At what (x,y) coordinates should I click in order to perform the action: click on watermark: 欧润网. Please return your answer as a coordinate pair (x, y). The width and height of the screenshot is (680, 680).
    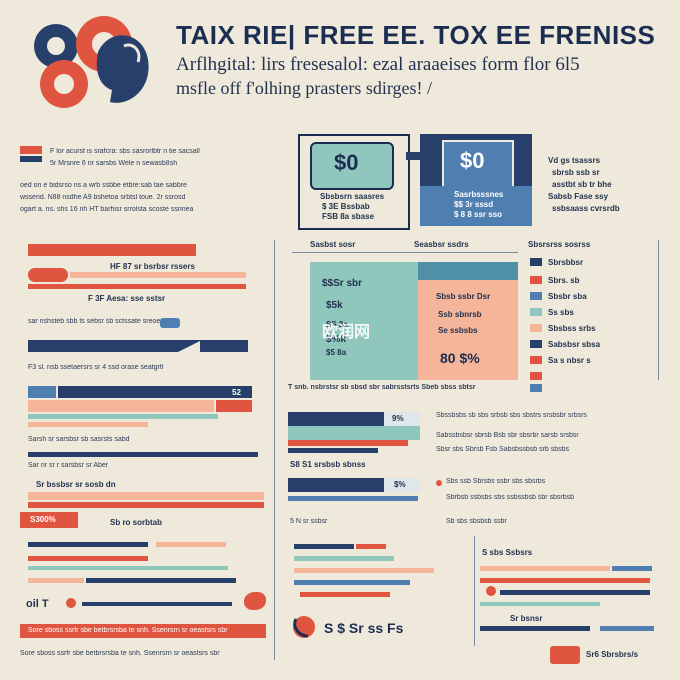
    Looking at the image, I should click on (346, 332).